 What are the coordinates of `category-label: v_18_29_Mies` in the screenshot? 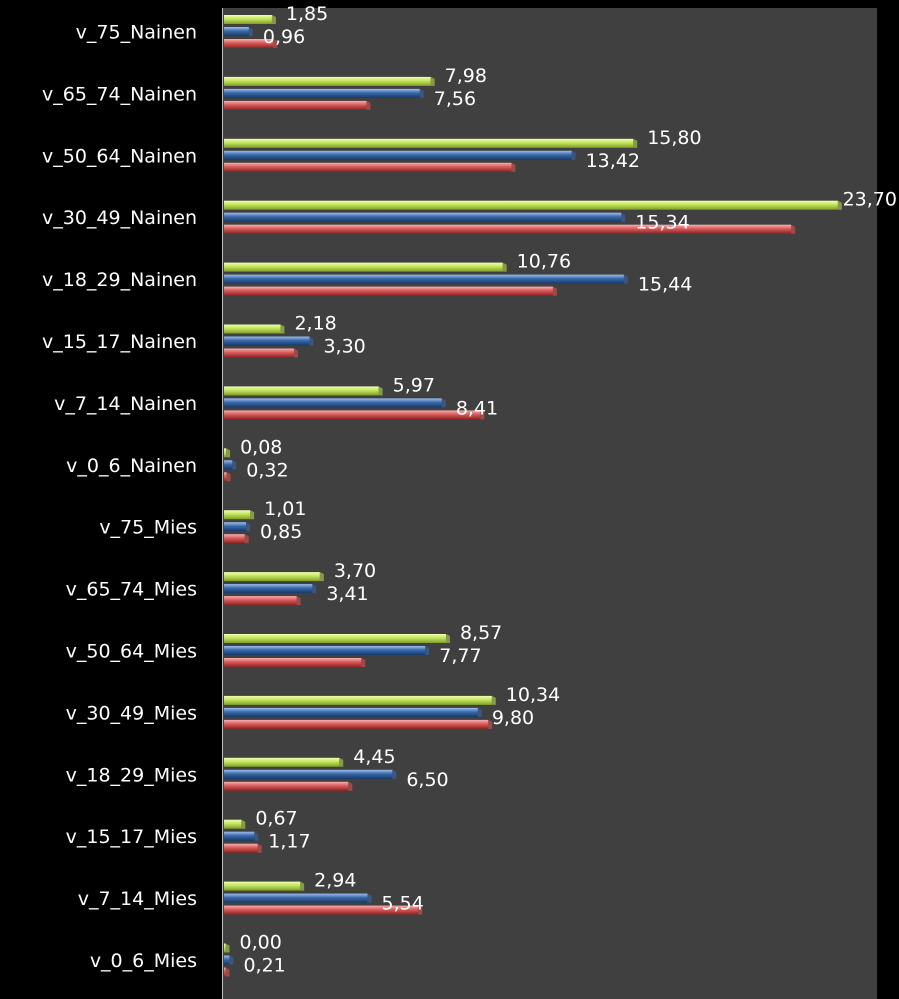 It's located at (131, 775).